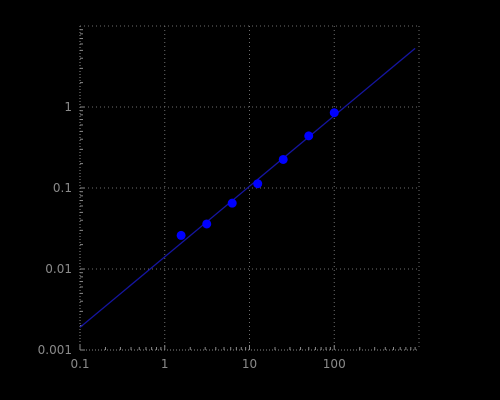 This screenshot has height=400, width=500. Describe the element at coordinates (55, 228) in the screenshot. I see `y-axis-tick-labels: 0.001 0.01 0.1 1` at that location.